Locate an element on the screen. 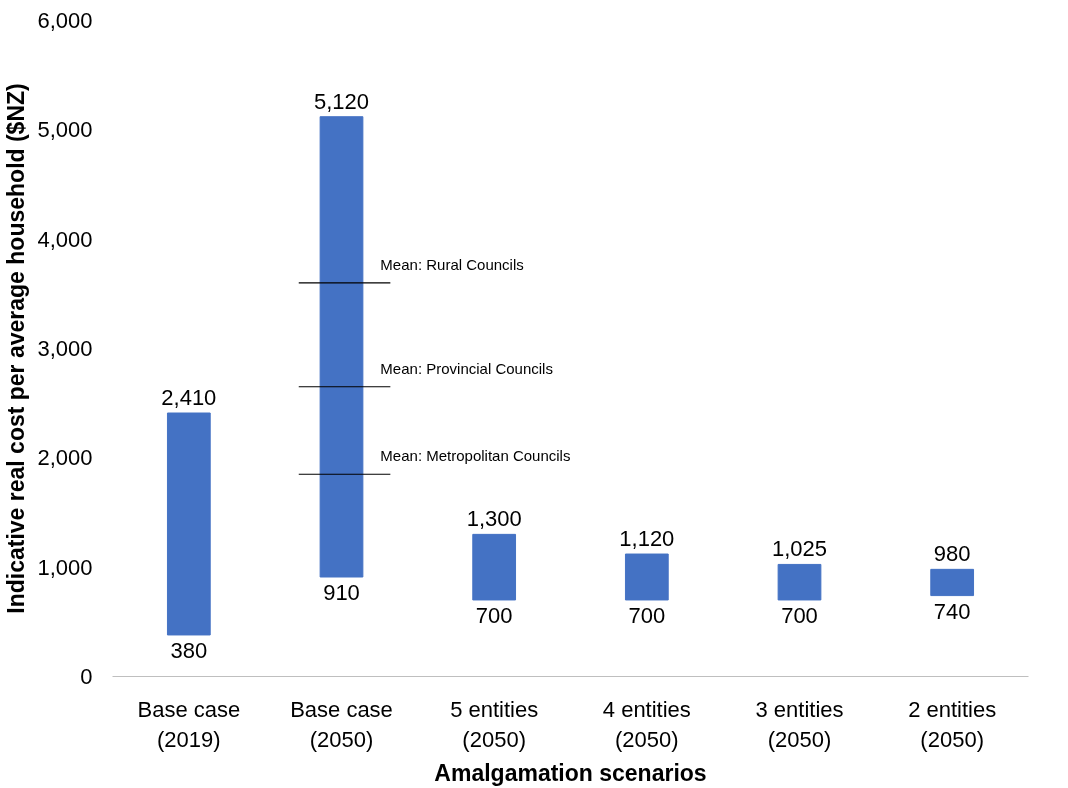 The height and width of the screenshot is (788, 1068). y-tick-label: 4,000 is located at coordinates (65, 239).